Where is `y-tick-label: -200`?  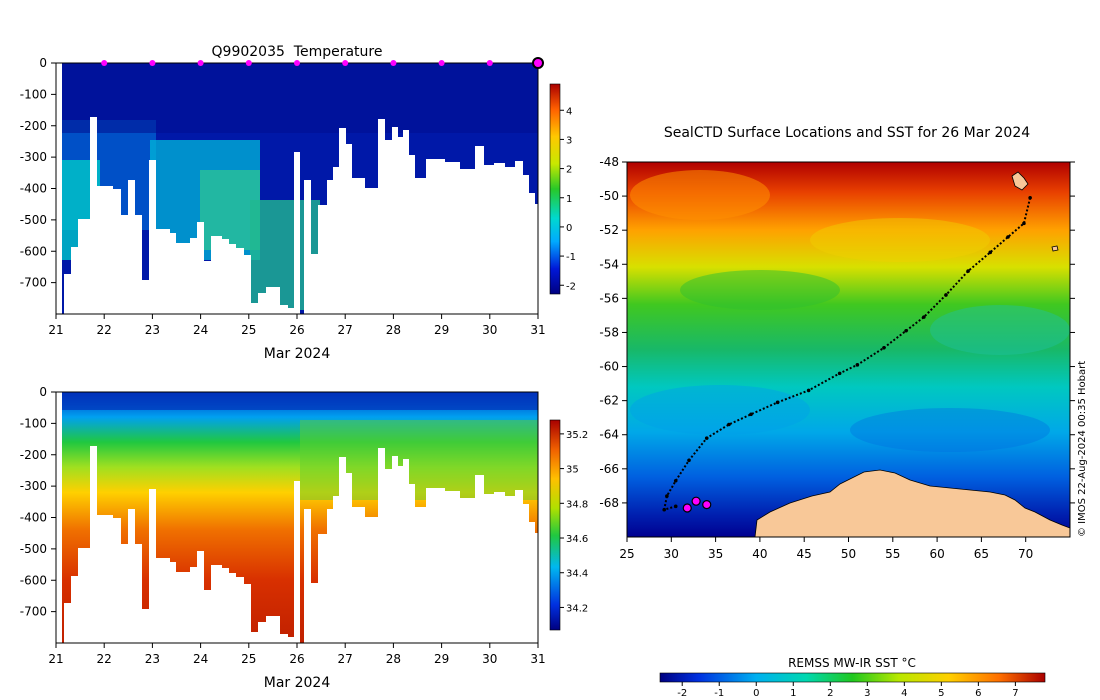
y-tick-label: -200 is located at coordinates (33, 126).